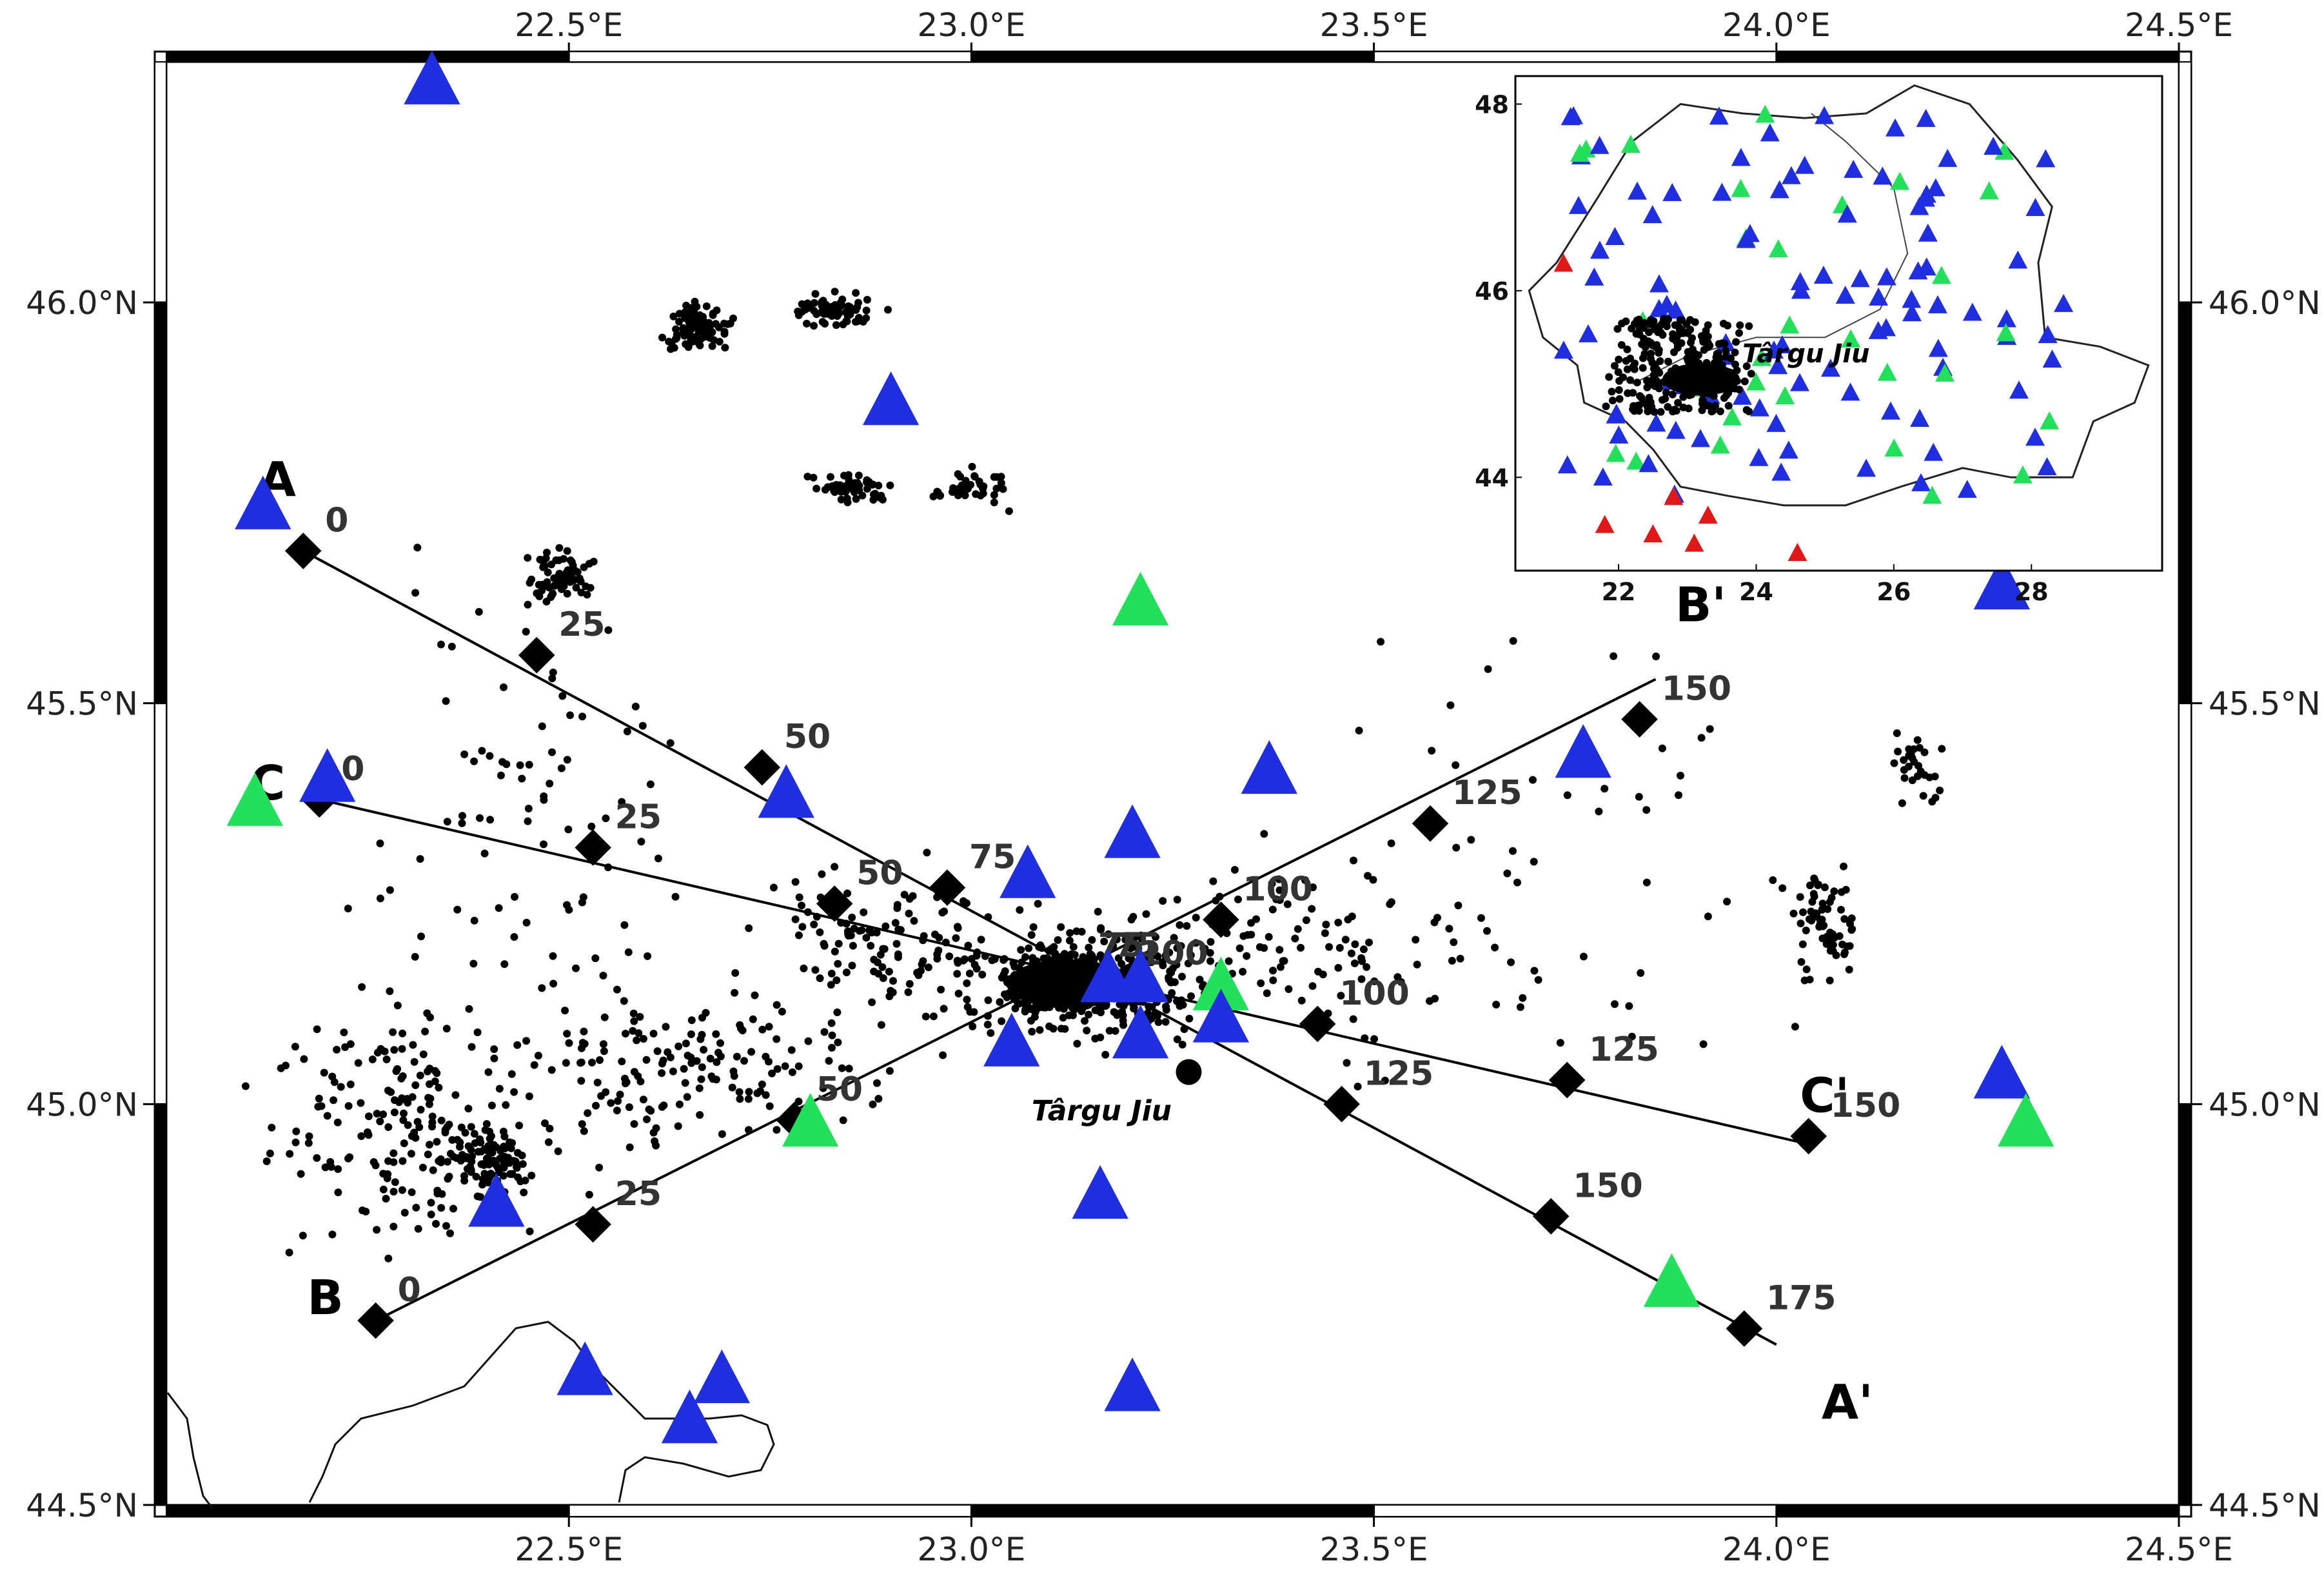  I want to click on frame-band-left, so click(161, 503).